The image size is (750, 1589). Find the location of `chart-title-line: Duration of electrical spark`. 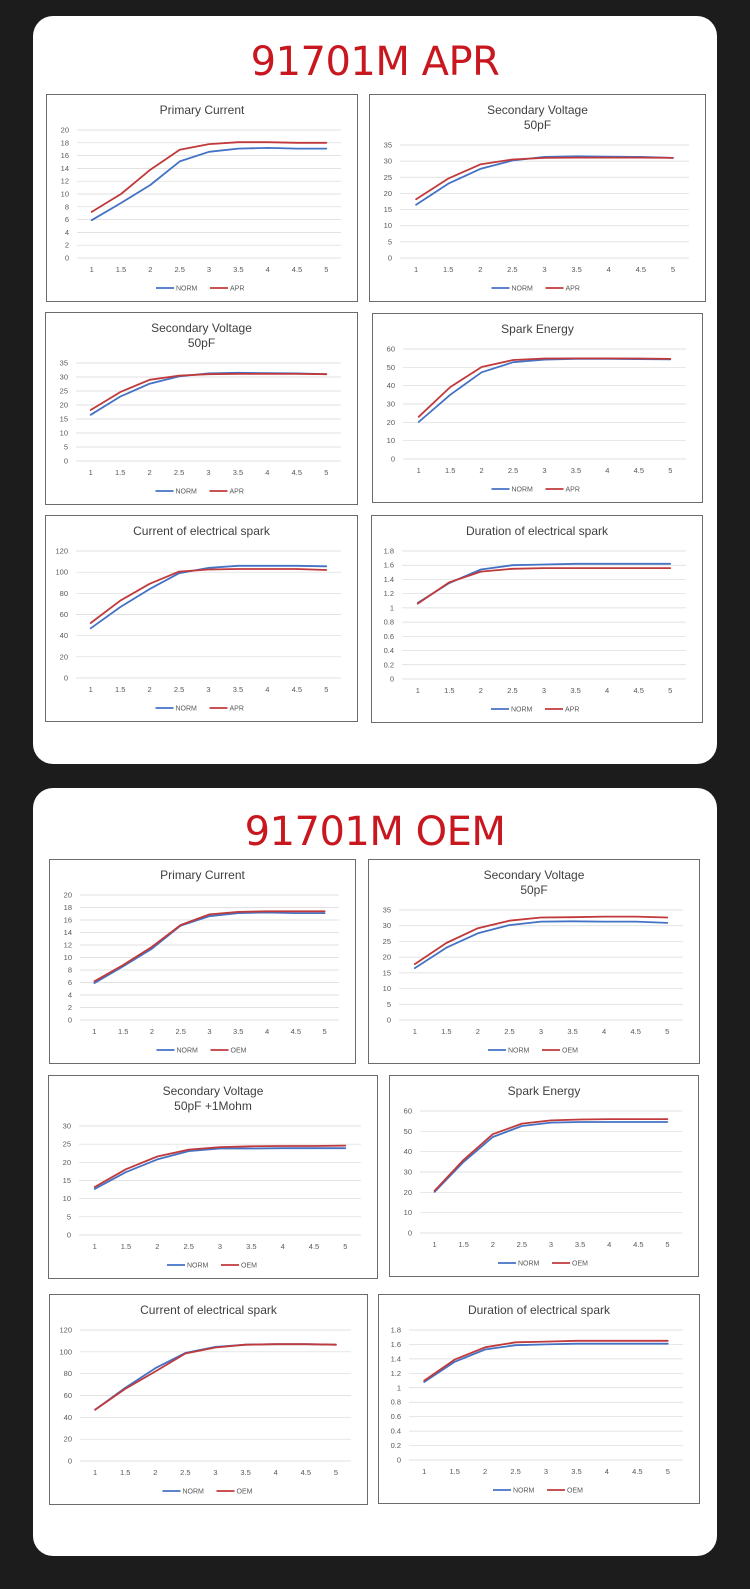

chart-title-line: Duration of electrical spark is located at coordinates (537, 531).